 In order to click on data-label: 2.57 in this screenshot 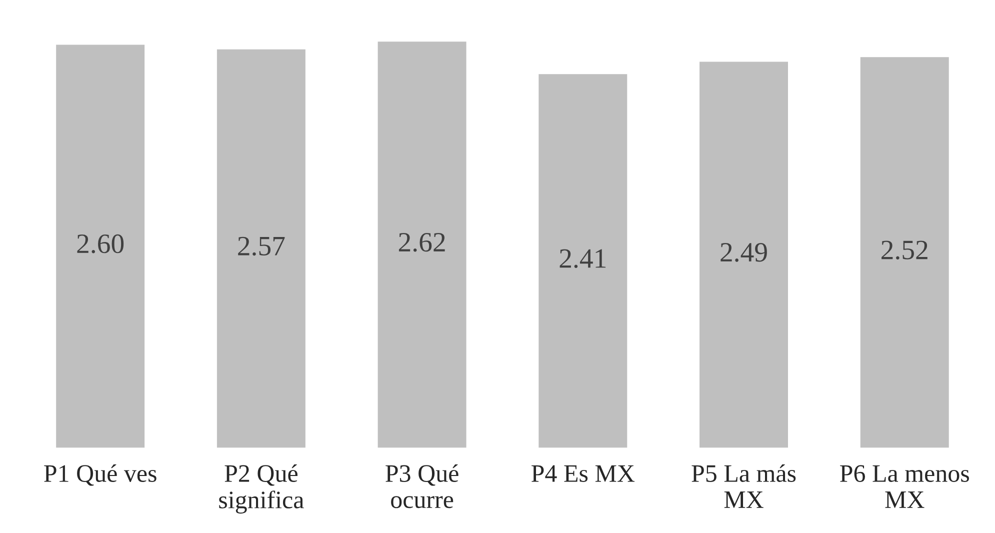, I will do `click(261, 246)`.